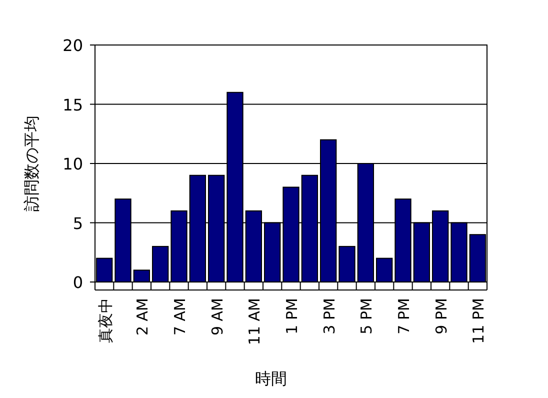 This screenshot has height=398, width=548. Describe the element at coordinates (292, 316) in the screenshot. I see `x-tick-label: 1 PM` at that location.